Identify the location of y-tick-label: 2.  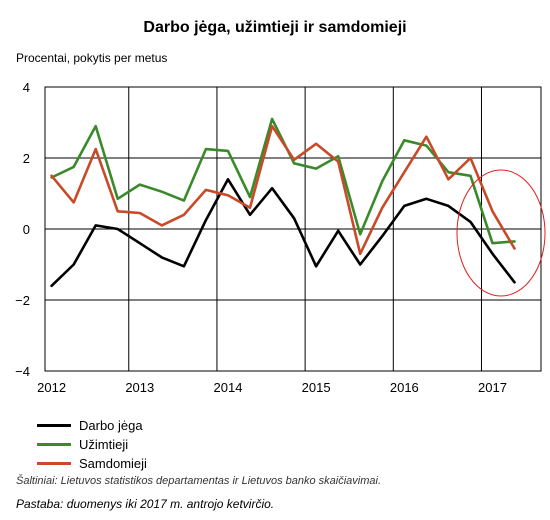
(26, 158).